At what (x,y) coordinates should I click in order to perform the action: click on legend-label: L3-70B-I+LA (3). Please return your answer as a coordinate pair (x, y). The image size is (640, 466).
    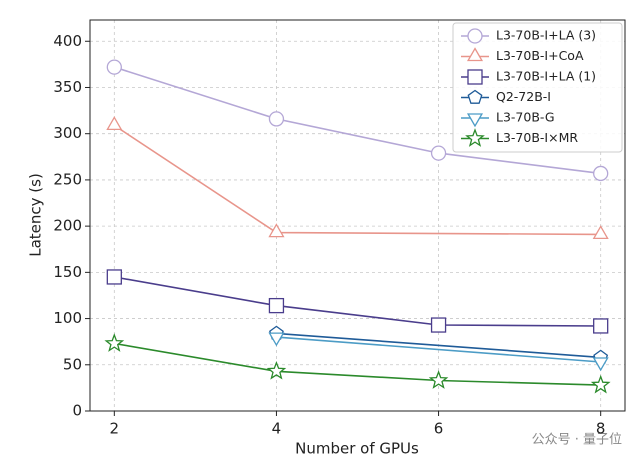
    Looking at the image, I should click on (546, 35).